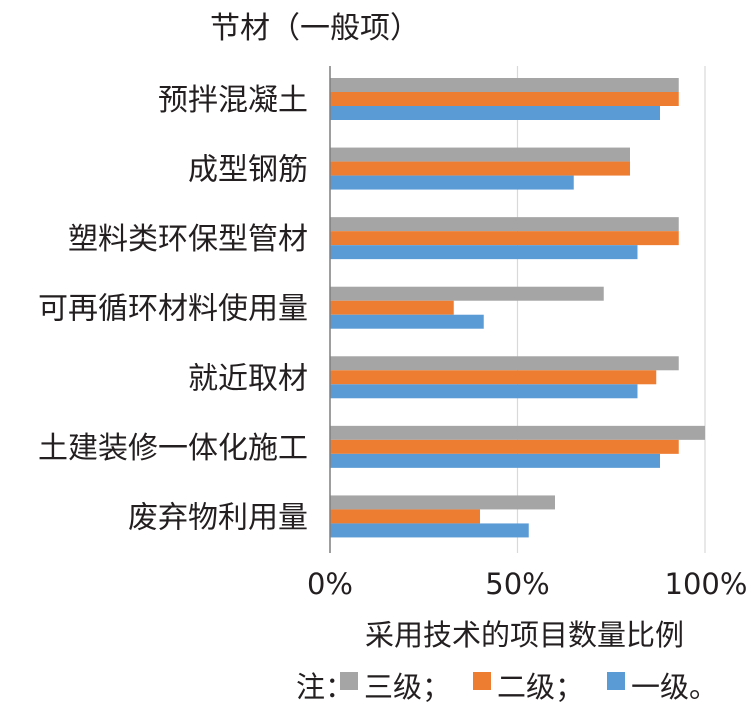 The width and height of the screenshot is (756, 714). Describe the element at coordinates (188, 239) in the screenshot. I see `category-label: 塑料类环保型管材` at that location.